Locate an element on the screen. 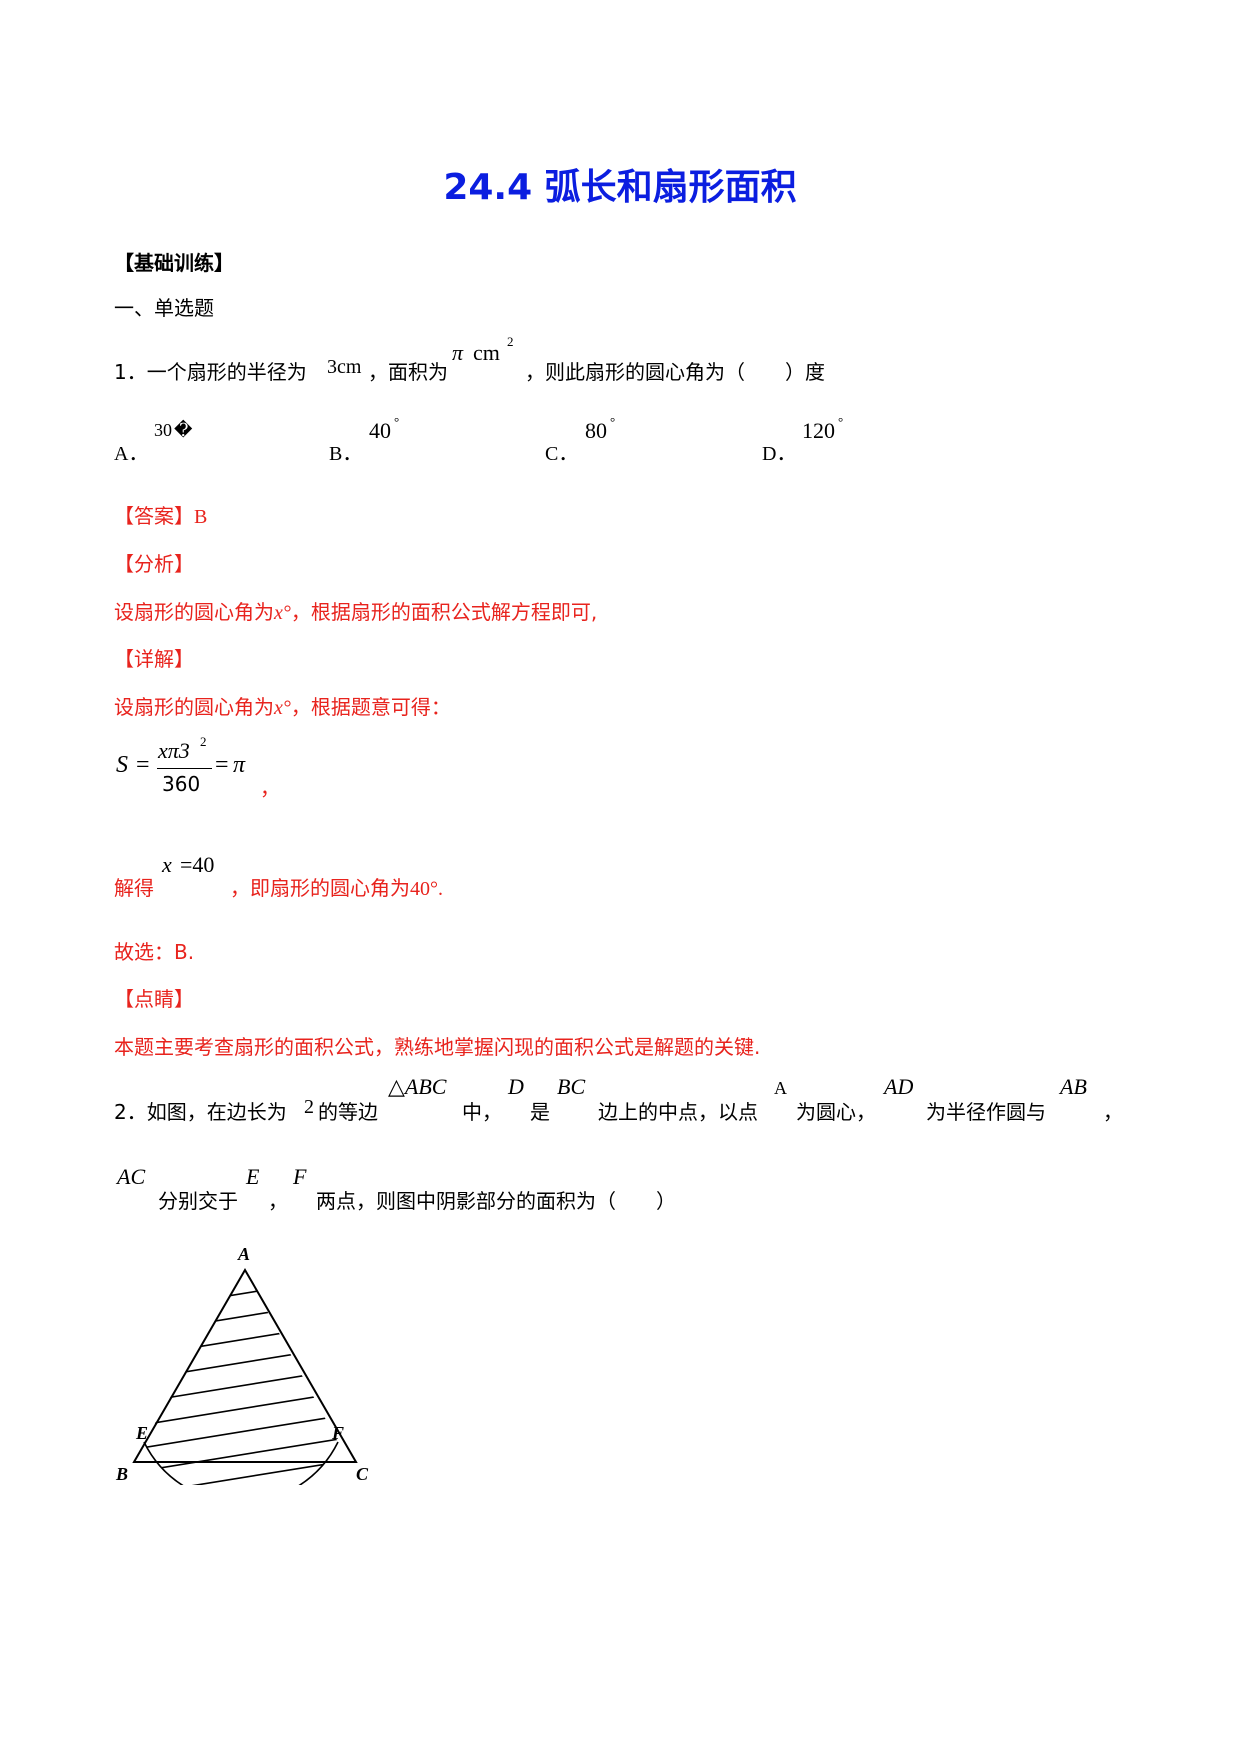 The height and width of the screenshot is (1754, 1240). analysis-a: 设扇形的圆心角为 is located at coordinates (194, 612).